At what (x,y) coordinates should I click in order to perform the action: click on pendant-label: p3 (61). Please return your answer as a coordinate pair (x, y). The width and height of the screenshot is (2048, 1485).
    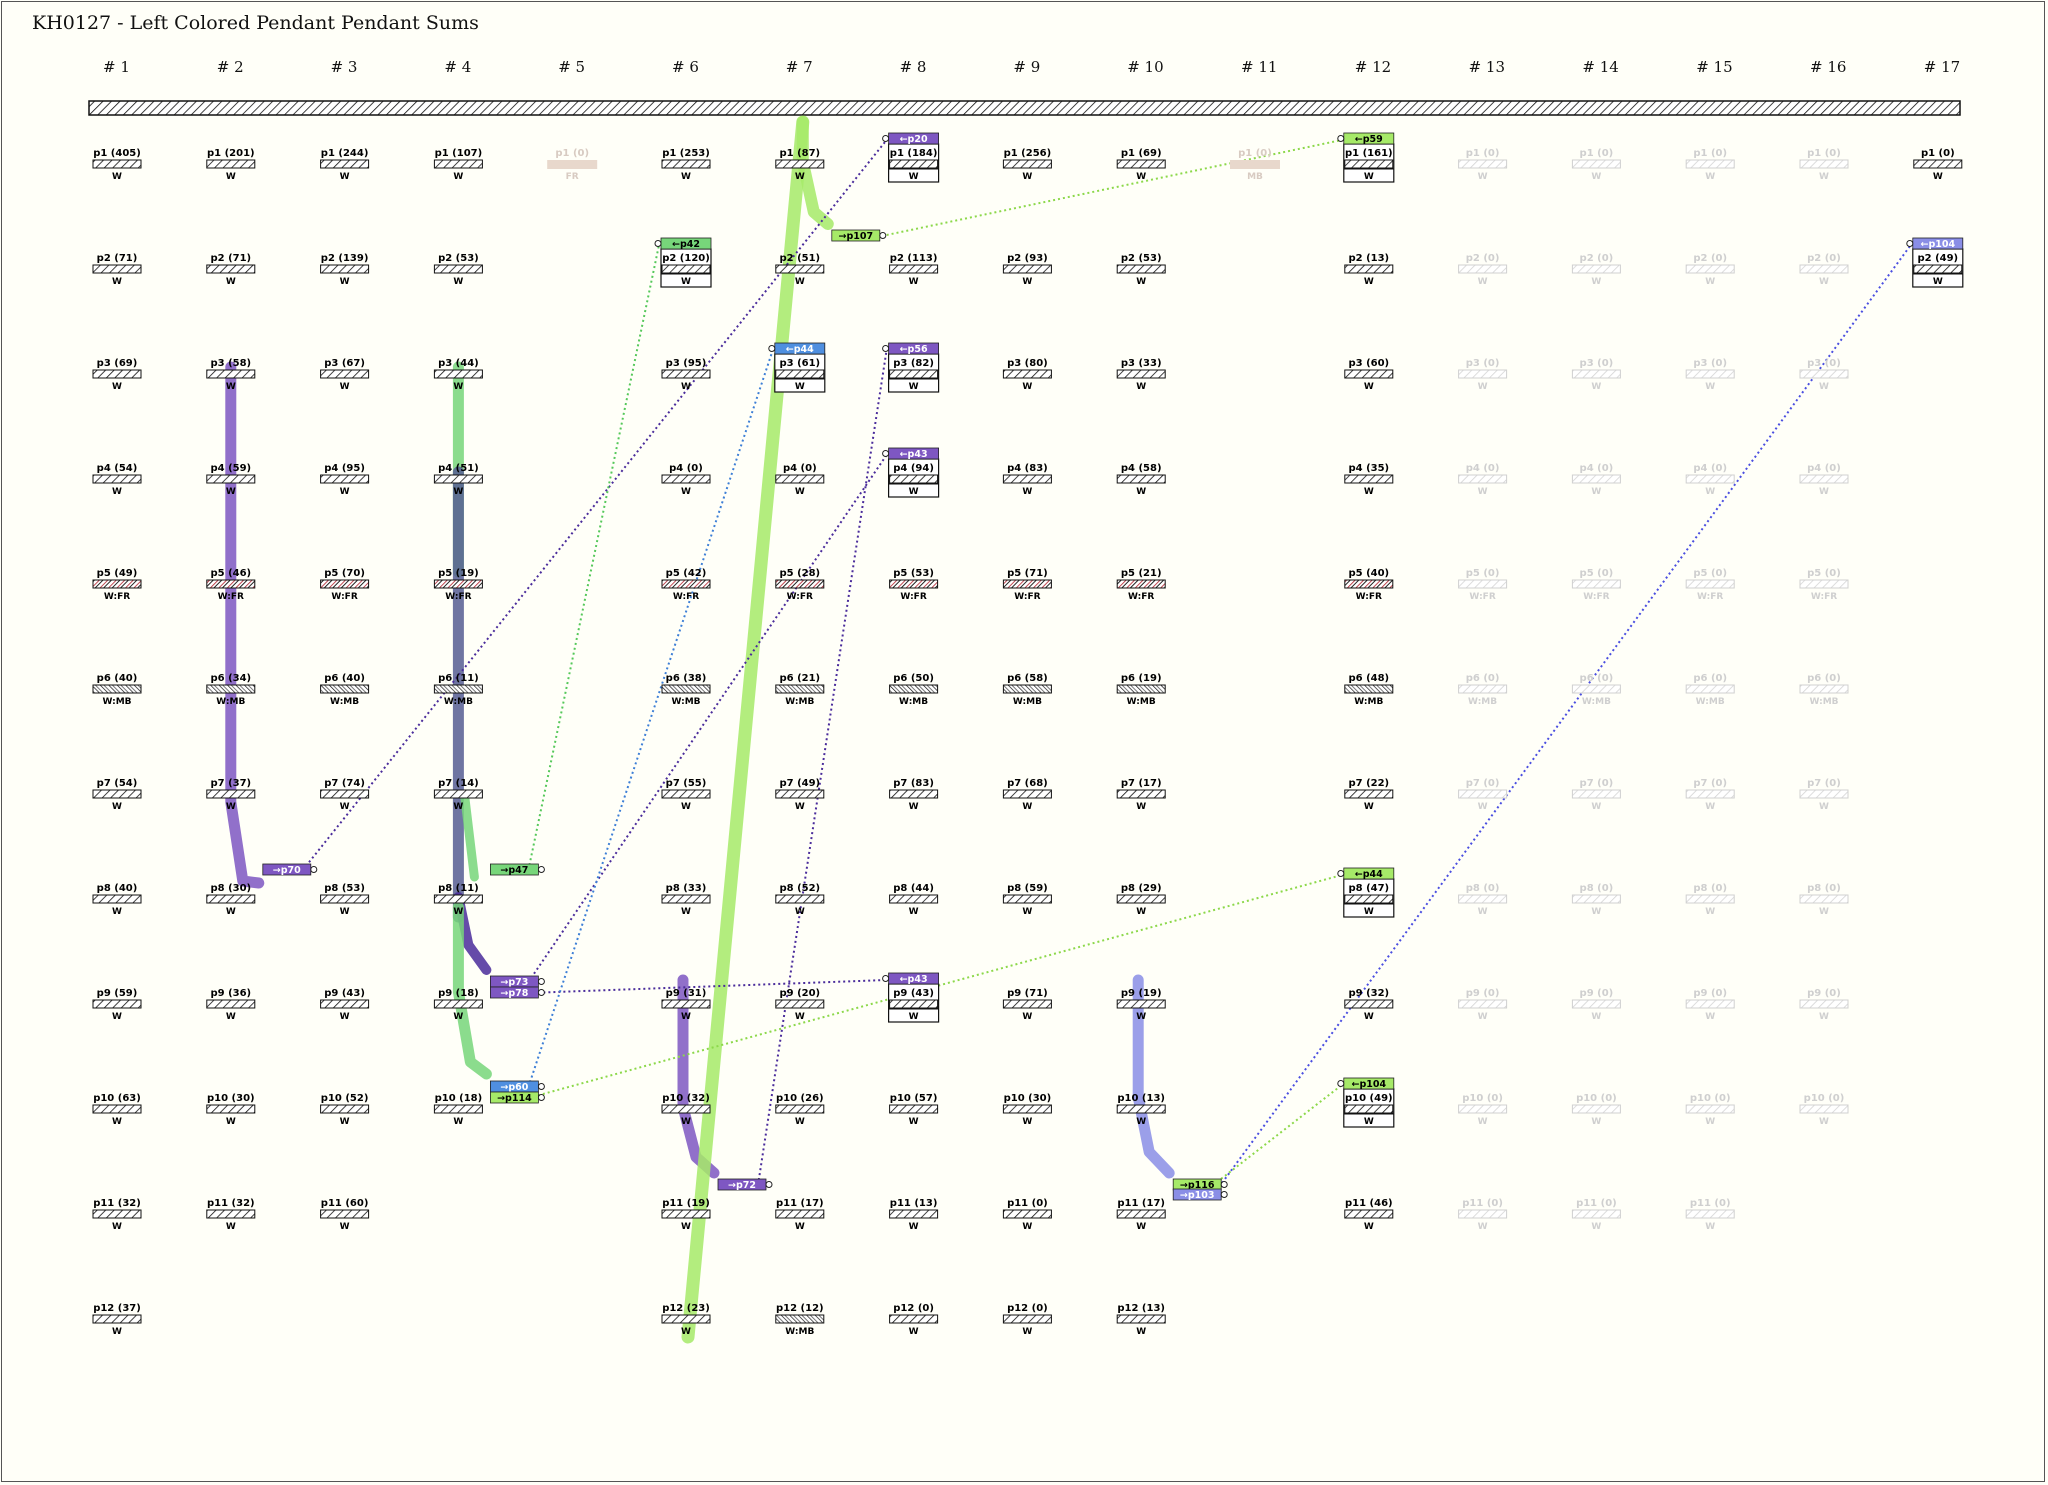
    Looking at the image, I should click on (799, 363).